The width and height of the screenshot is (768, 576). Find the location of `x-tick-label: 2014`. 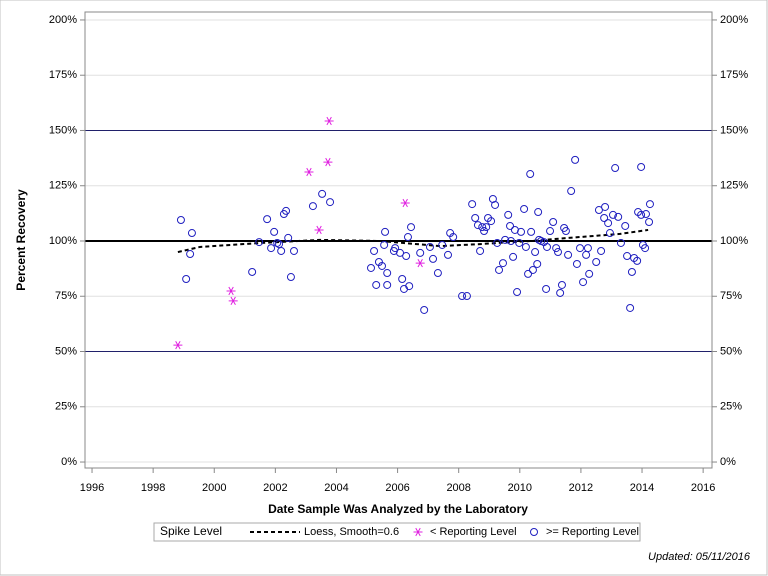

x-tick-label: 2014 is located at coordinates (642, 488).